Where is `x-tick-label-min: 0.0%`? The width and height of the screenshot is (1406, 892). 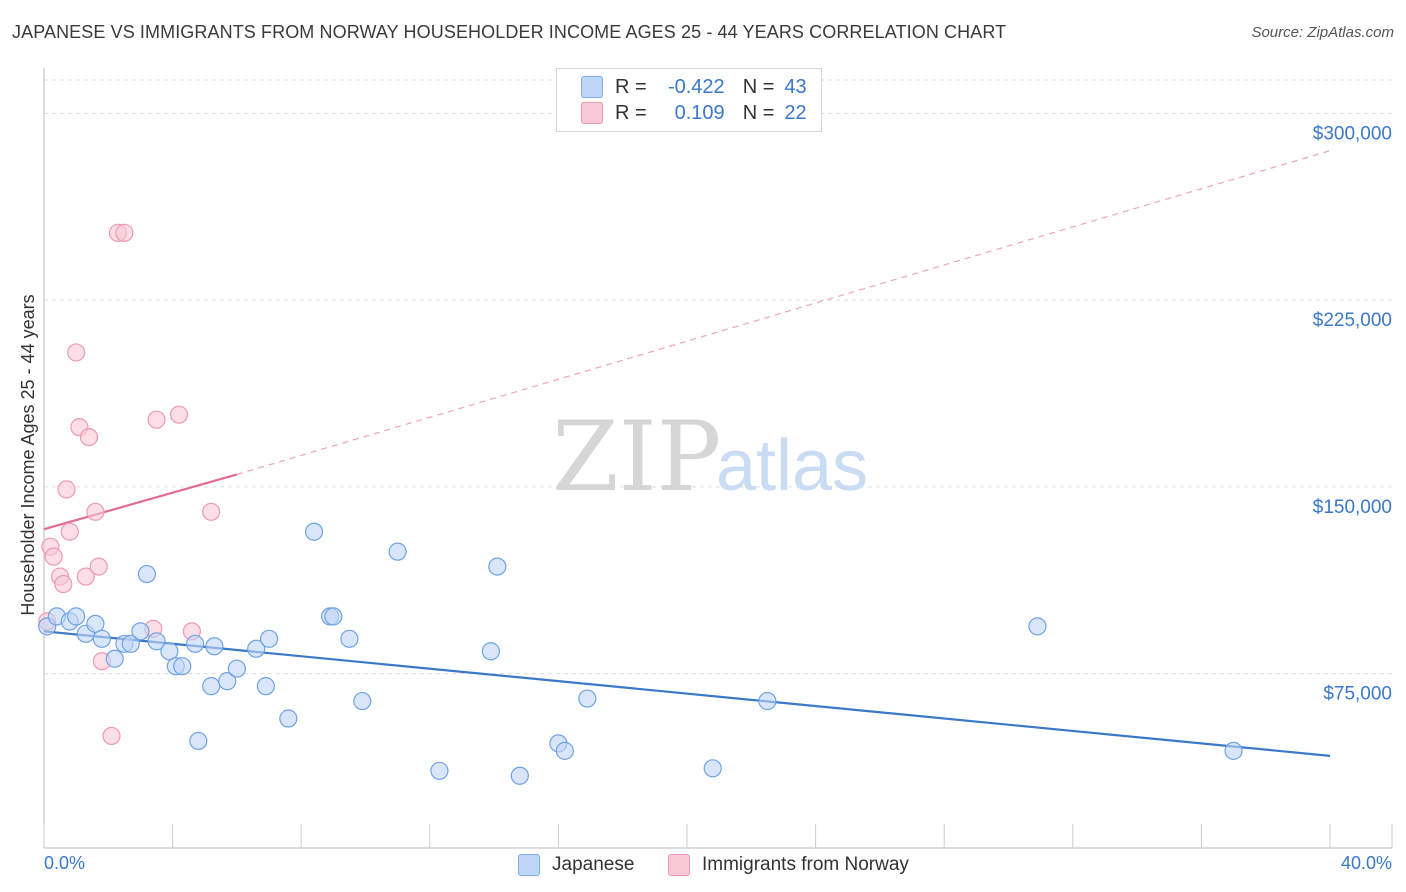 x-tick-label-min: 0.0% is located at coordinates (64, 863).